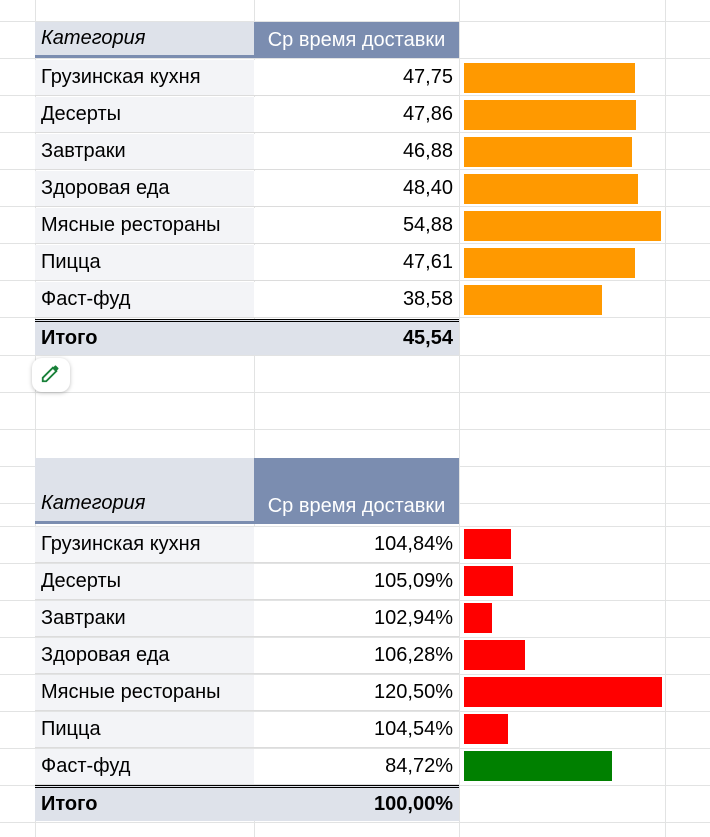  Describe the element at coordinates (356, 152) in the screenshot. I see `value-cell: 46,88` at that location.